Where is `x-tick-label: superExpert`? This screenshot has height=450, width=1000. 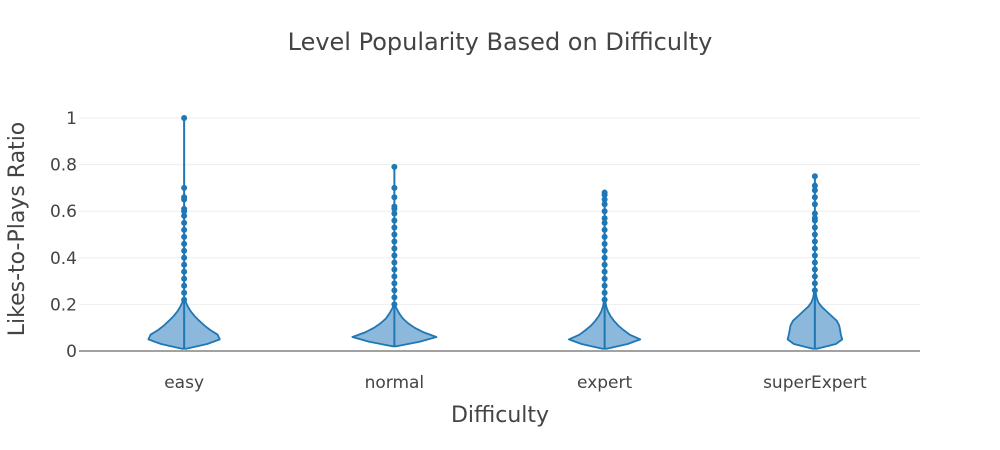
x-tick-label: superExpert is located at coordinates (815, 383).